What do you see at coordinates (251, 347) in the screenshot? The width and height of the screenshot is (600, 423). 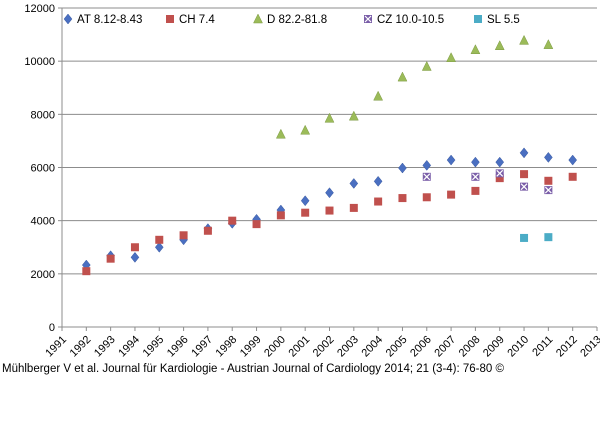 I see `x-tick-label-1999: 1999` at bounding box center [251, 347].